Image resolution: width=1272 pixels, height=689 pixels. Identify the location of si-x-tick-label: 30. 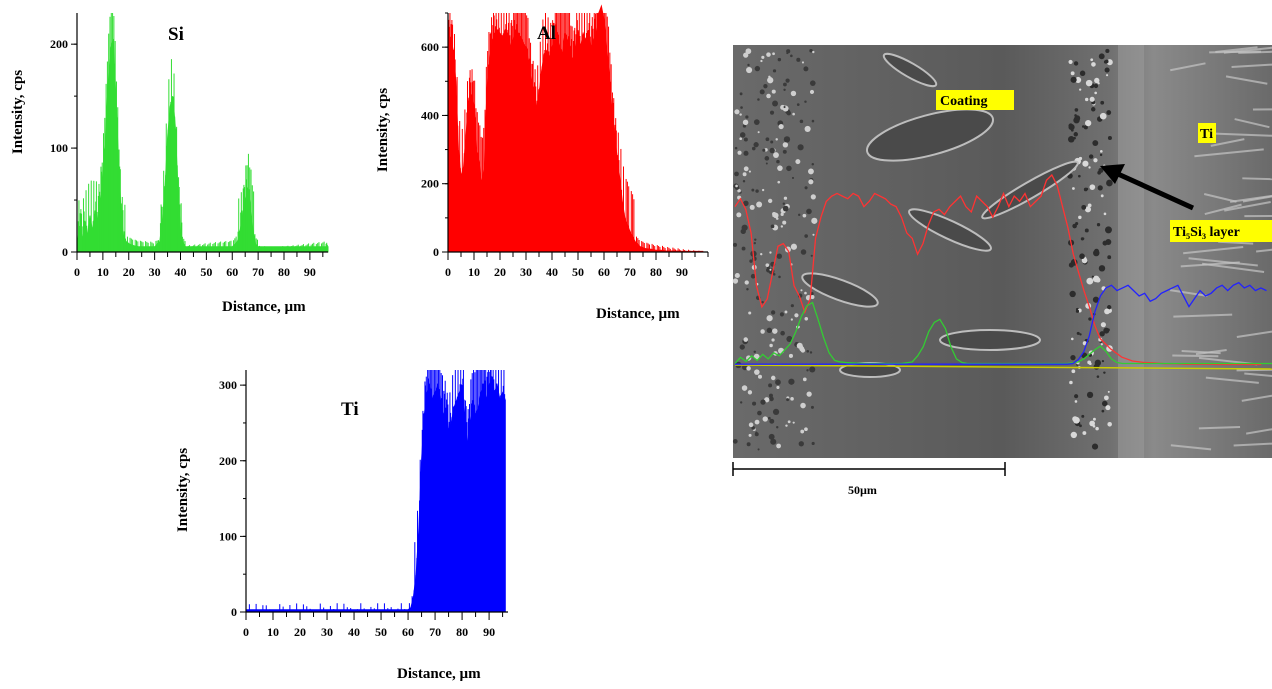
(155, 272).